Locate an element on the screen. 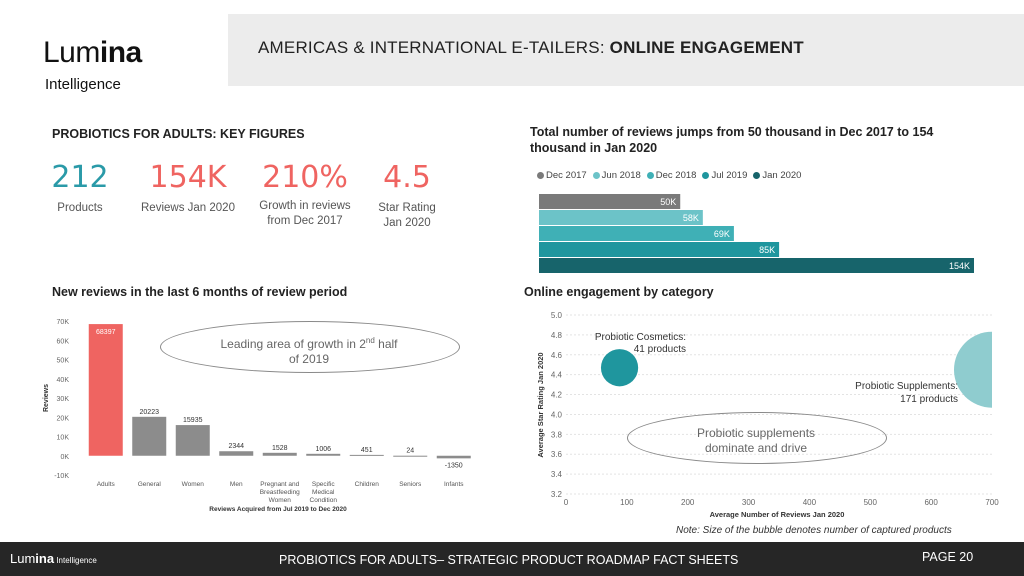 This screenshot has height=576, width=1024. legend-label: Dec 2017 is located at coordinates (566, 175).